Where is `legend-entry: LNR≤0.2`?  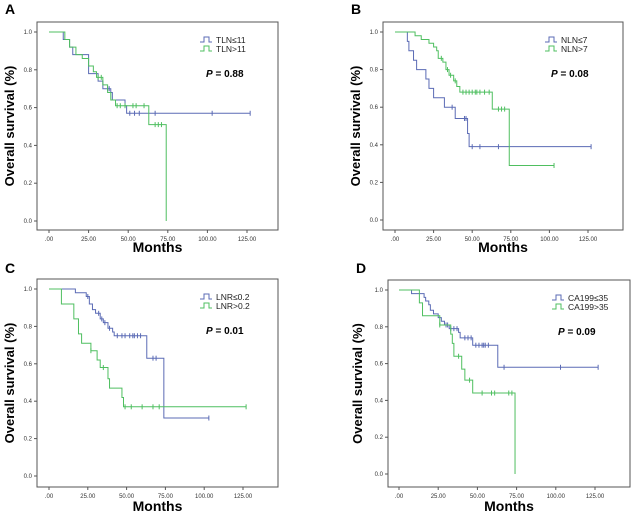 legend-entry: LNR≤0.2 is located at coordinates (233, 297).